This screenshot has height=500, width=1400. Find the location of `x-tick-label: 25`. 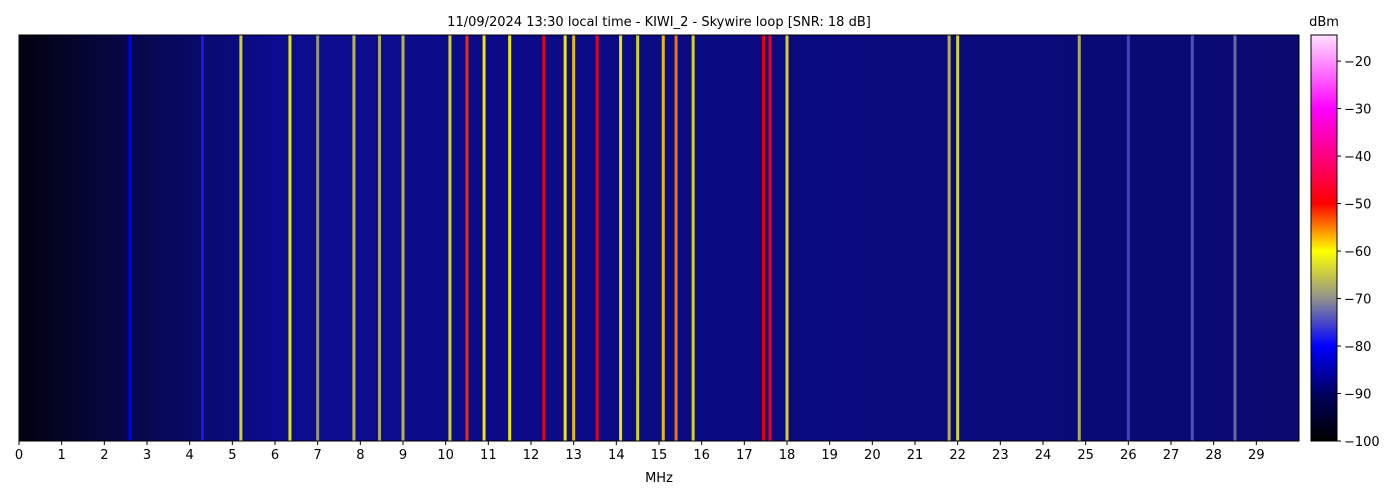

x-tick-label: 25 is located at coordinates (1085, 455).